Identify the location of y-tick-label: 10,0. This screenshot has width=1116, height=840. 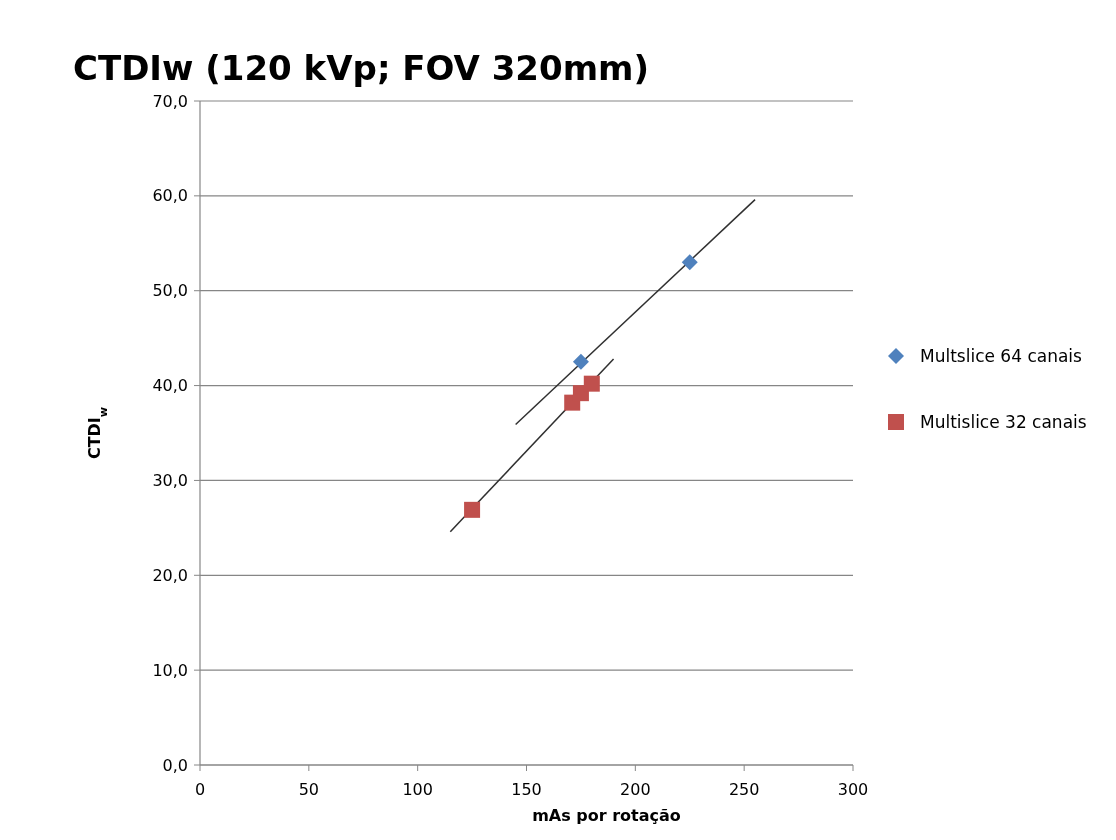
(170, 670).